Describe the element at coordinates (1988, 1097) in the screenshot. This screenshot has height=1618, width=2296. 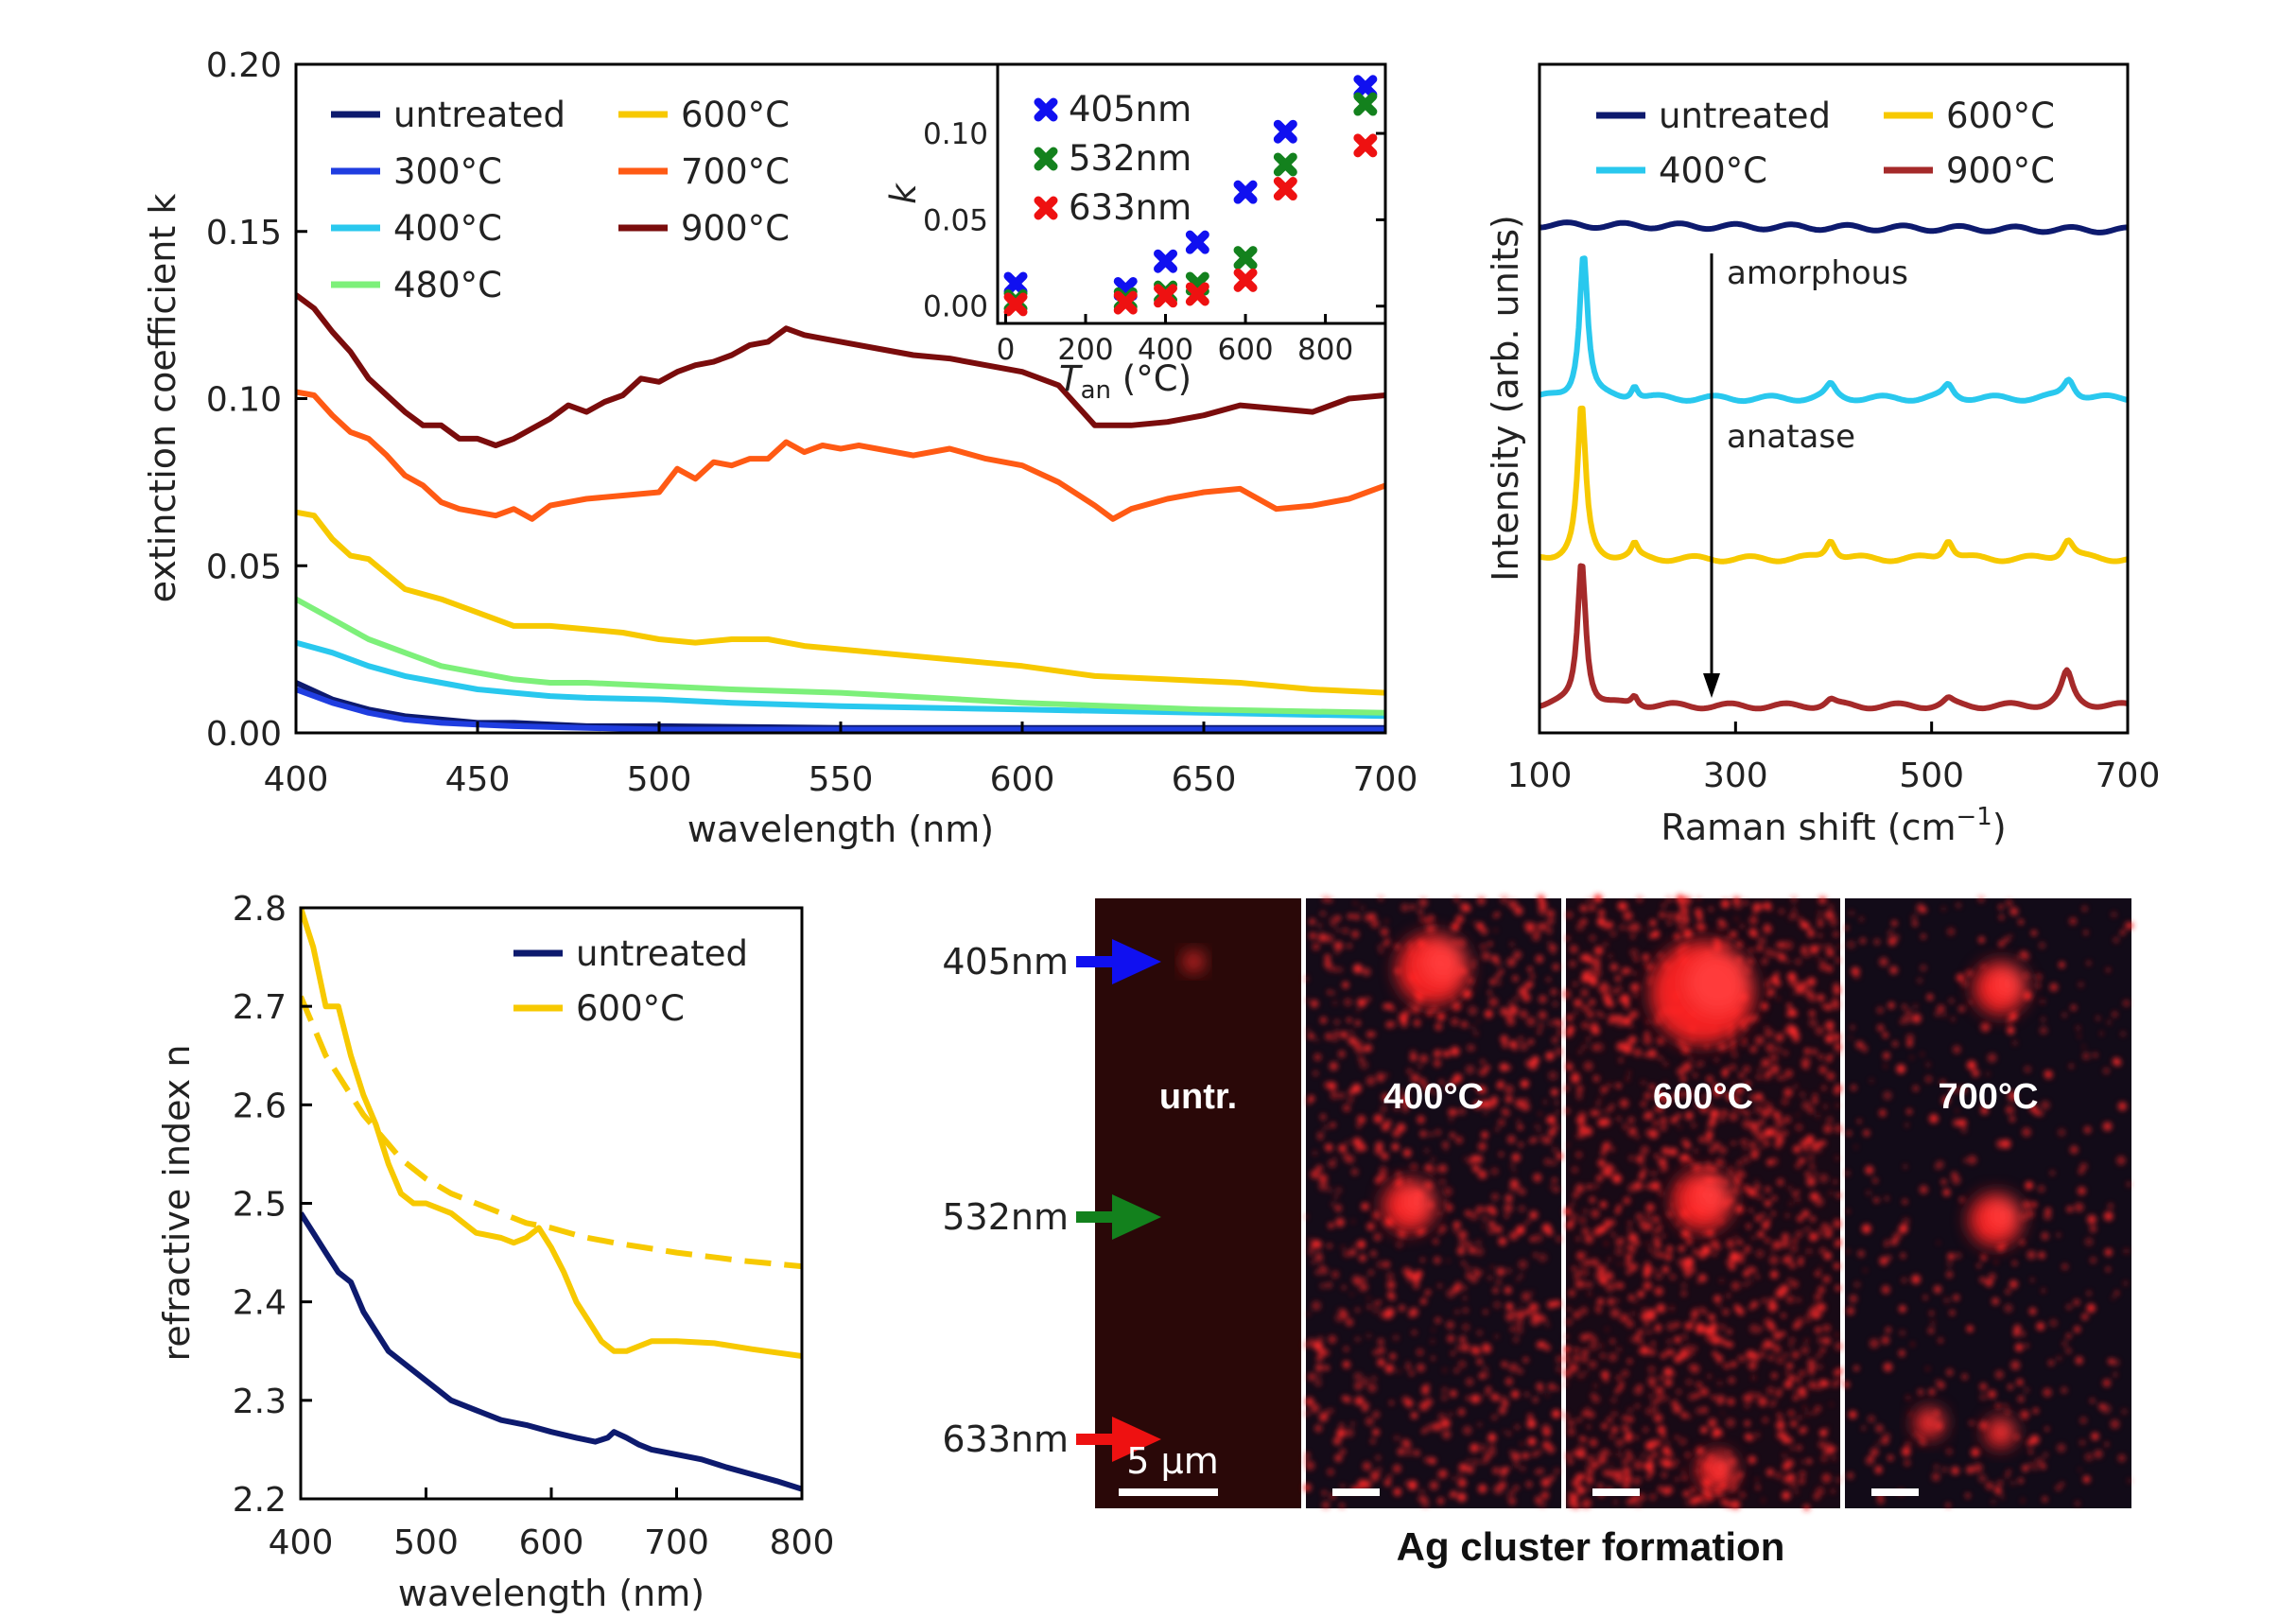
I see `microscopy-panel-label: 700°C` at that location.